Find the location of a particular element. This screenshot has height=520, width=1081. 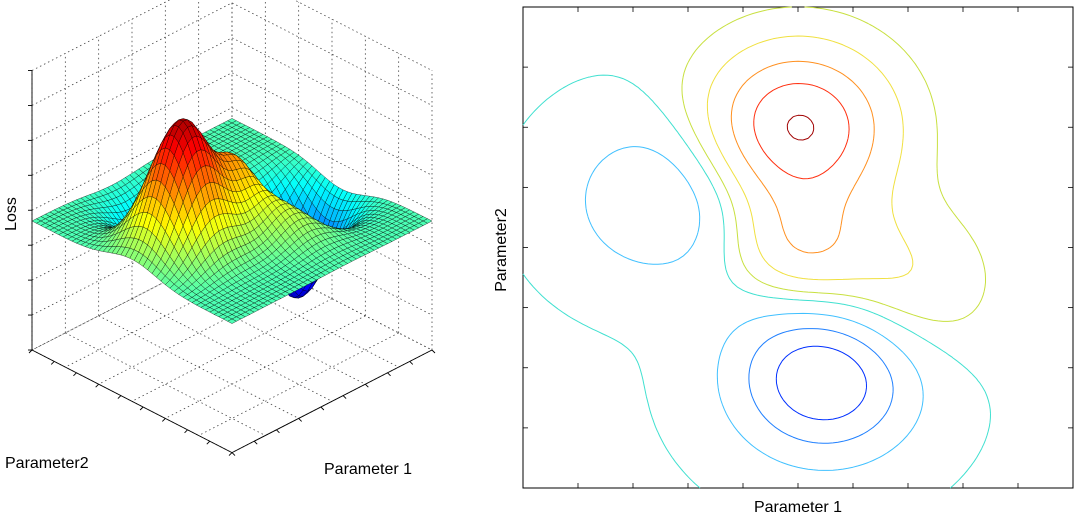

contour-xlabel: Parameter 1 is located at coordinates (798, 507).